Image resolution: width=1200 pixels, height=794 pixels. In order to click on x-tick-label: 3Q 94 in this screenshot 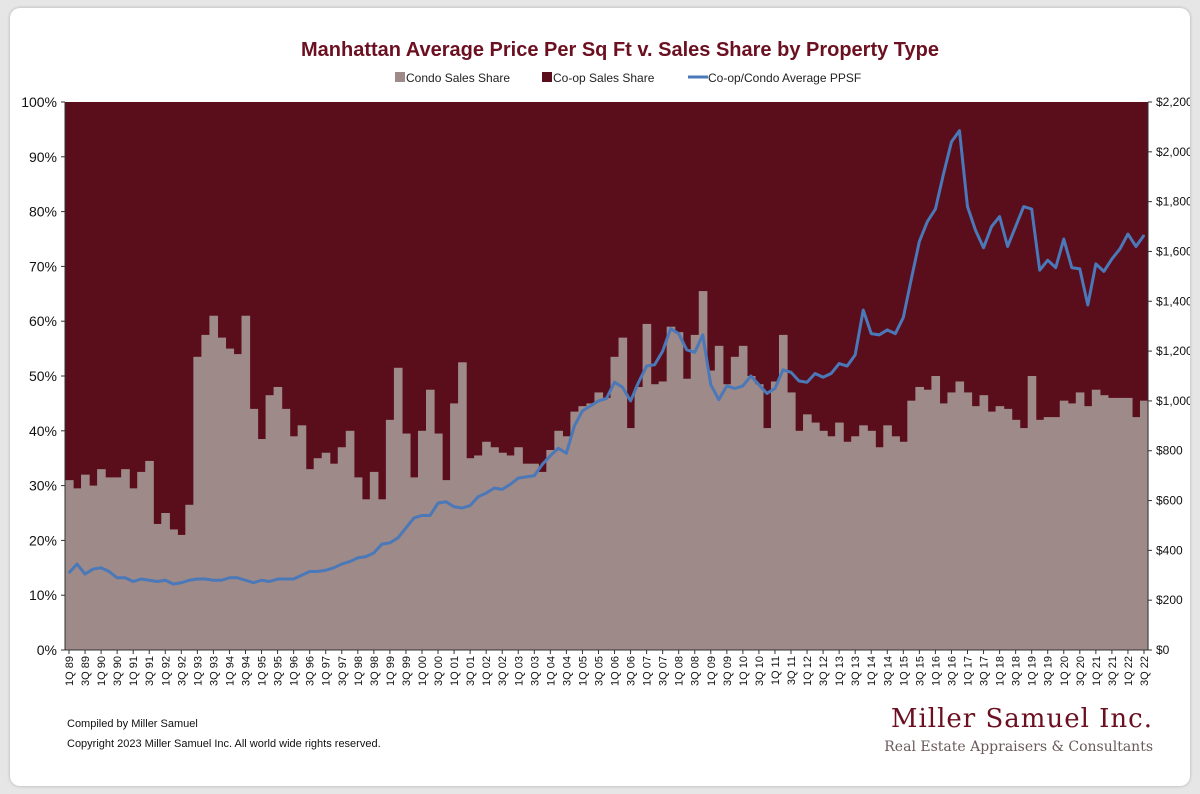, I will do `click(247, 671)`.